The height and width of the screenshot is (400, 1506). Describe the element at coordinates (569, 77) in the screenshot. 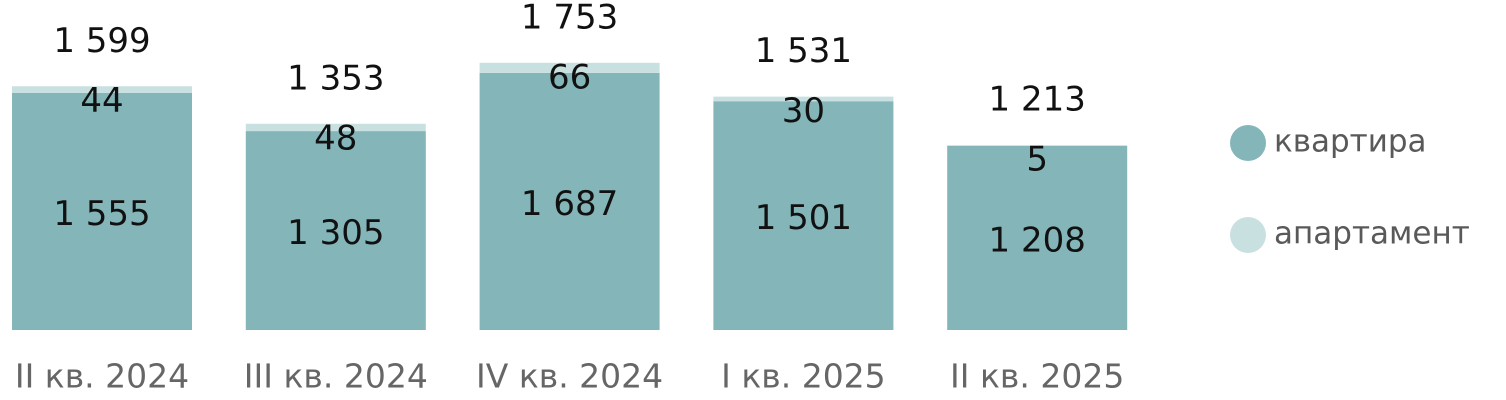

I see `value-label: 66` at that location.